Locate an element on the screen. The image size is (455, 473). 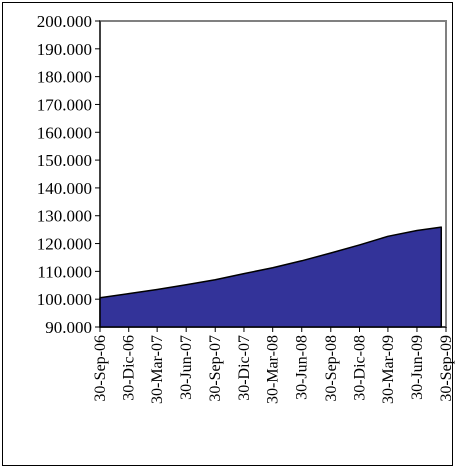
x-tick-label: 30-Jun-09 is located at coordinates (417, 367).